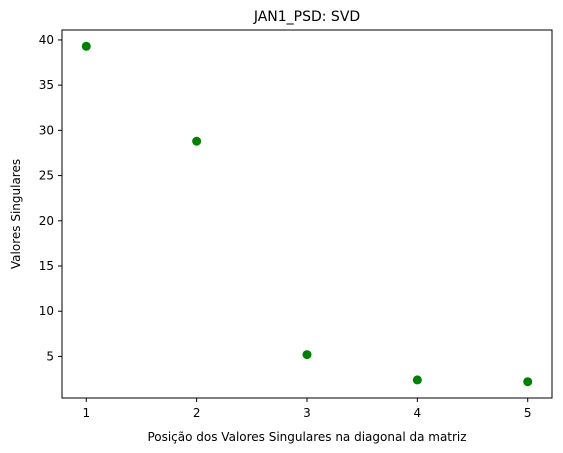  Describe the element at coordinates (46, 130) in the screenshot. I see `y-tick-label: 30` at that location.